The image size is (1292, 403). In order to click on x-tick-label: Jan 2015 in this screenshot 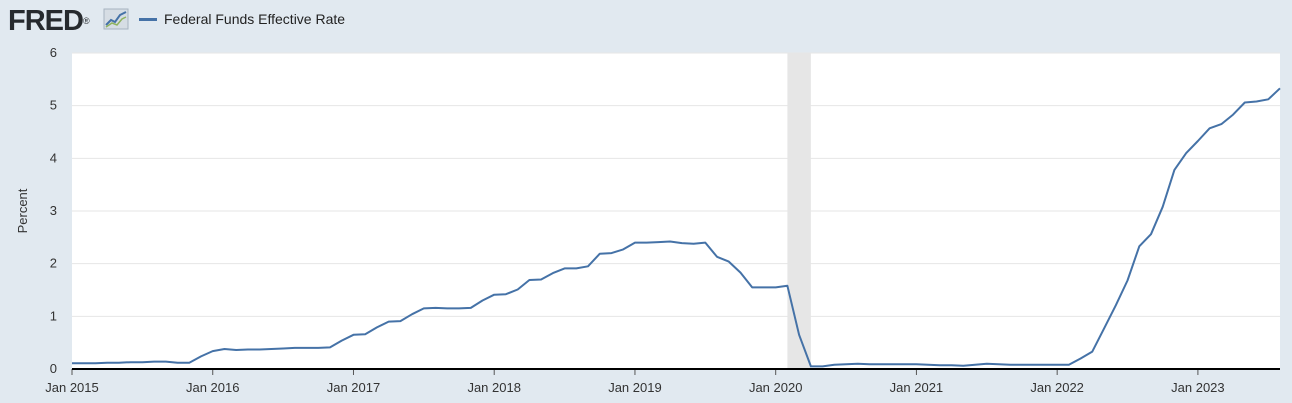, I will do `click(72, 387)`.